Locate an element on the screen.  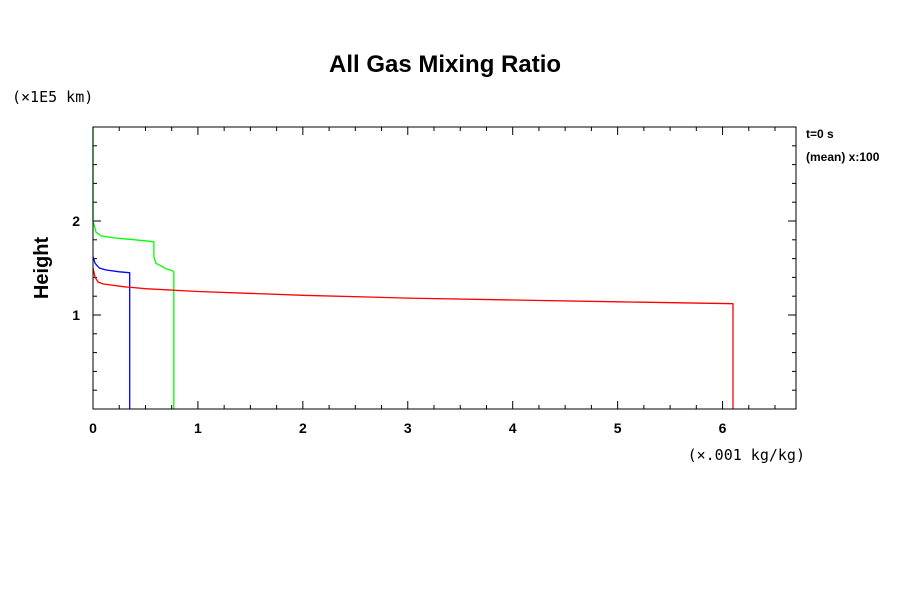
y-axis-label: Height is located at coordinates (42, 268).